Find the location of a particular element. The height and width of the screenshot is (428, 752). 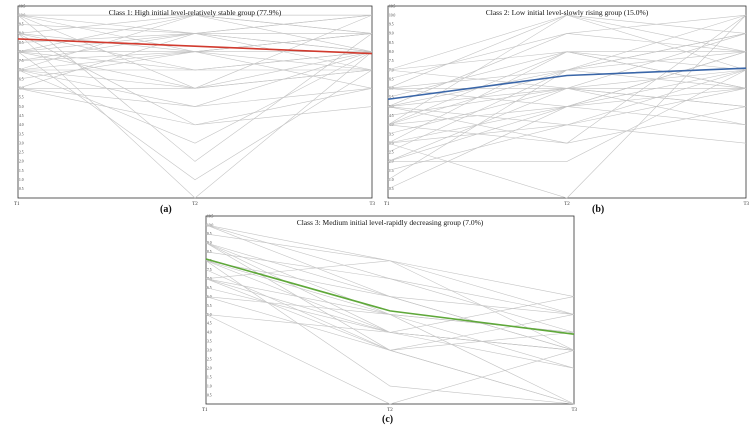

y-tick-label: 5.0 is located at coordinates (21, 107).